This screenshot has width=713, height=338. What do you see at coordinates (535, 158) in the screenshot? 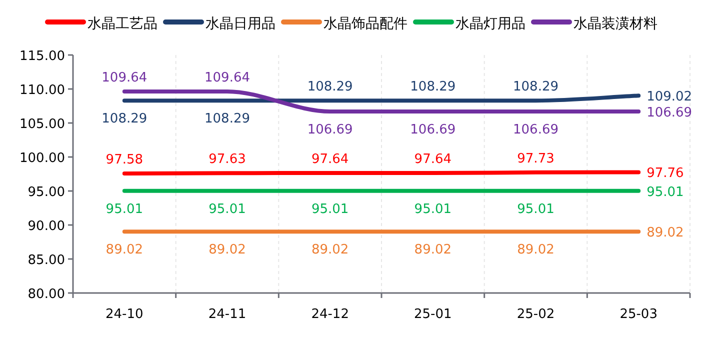
I see `data-label: 97.73` at bounding box center [535, 158].